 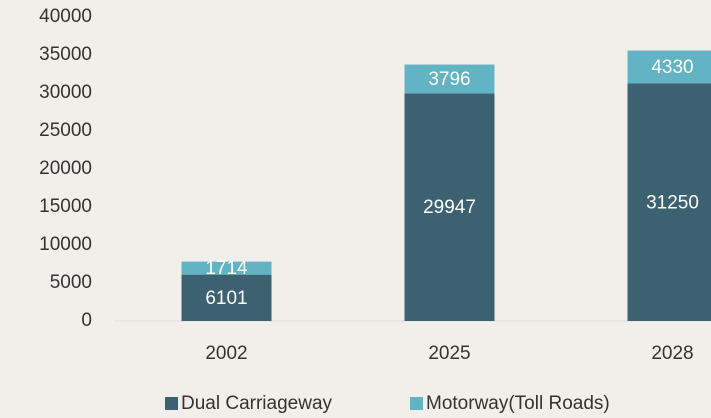 What do you see at coordinates (65, 130) in the screenshot?
I see `y-tick-label: 25000` at bounding box center [65, 130].